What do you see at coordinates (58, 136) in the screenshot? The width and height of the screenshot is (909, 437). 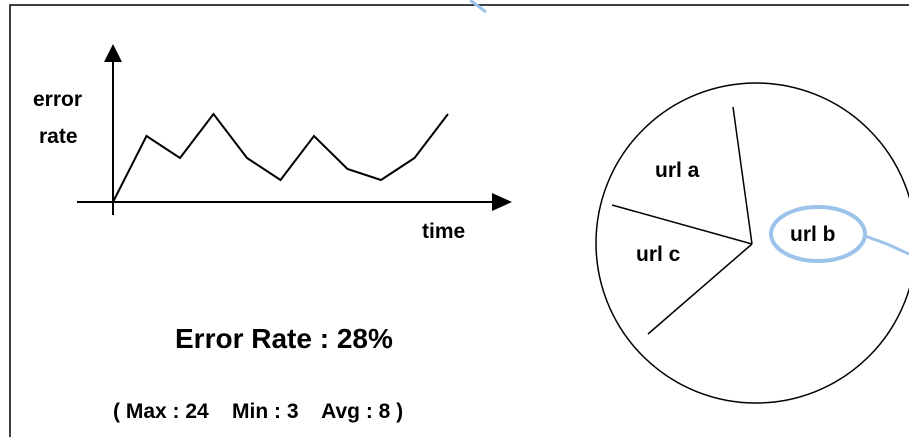 I see `y-axis-label-line2: rate` at bounding box center [58, 136].